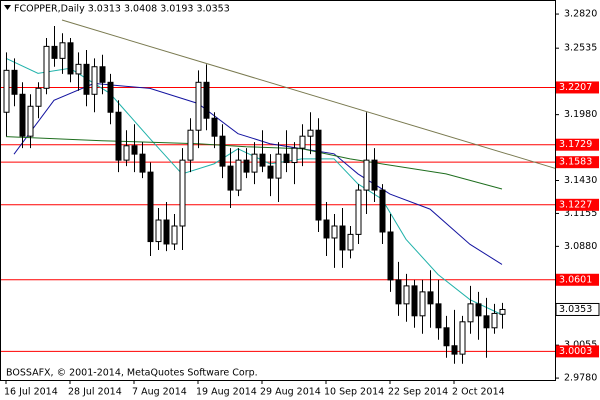 Image resolution: width=600 pixels, height=400 pixels. Describe the element at coordinates (580, 246) in the screenshot. I see `y-tick-label: 3.0880` at that location.